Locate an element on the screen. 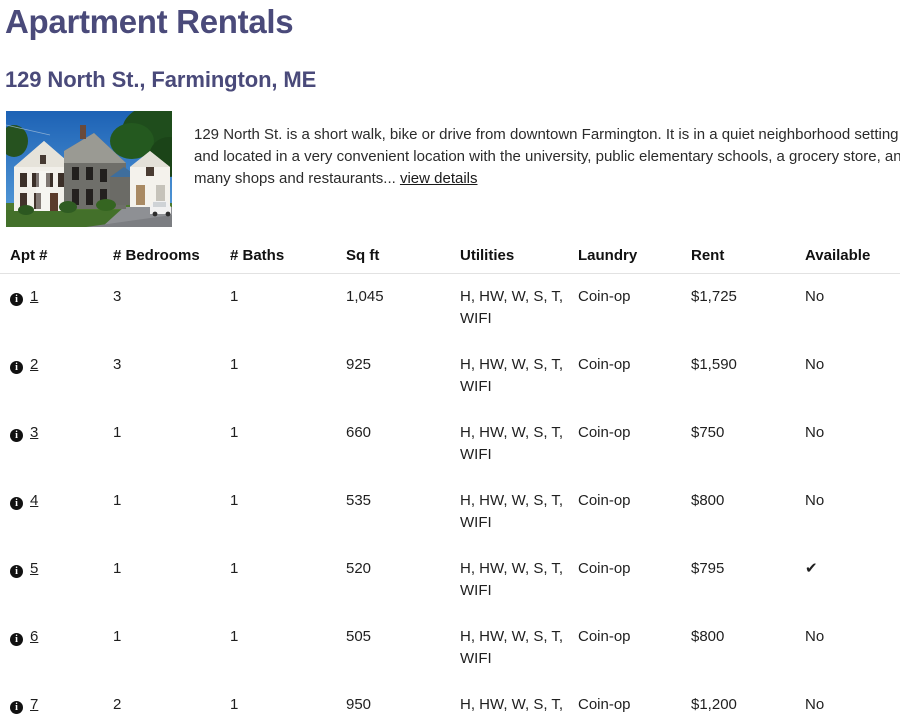 This screenshot has height=720, width=900. property-photo-illustration is located at coordinates (89, 169).